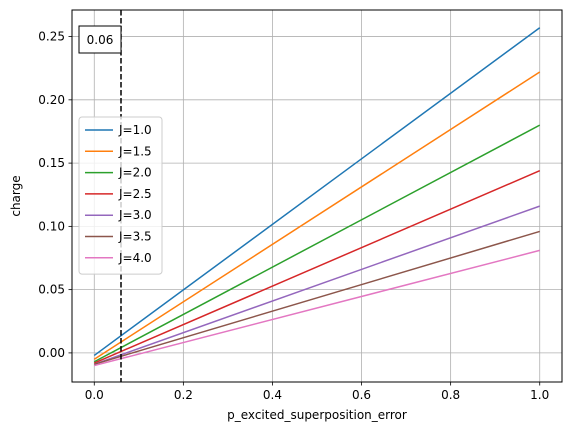 This screenshot has height=433, width=576. What do you see at coordinates (94, 395) in the screenshot?
I see `x-tick-label: 0.0` at bounding box center [94, 395].